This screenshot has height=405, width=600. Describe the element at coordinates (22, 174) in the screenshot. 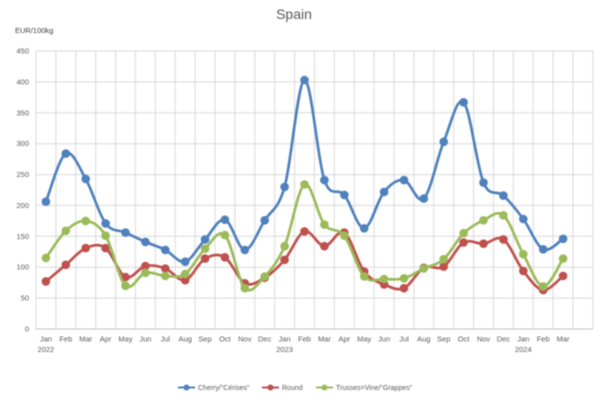

I see `svg-text: 250` at that location.